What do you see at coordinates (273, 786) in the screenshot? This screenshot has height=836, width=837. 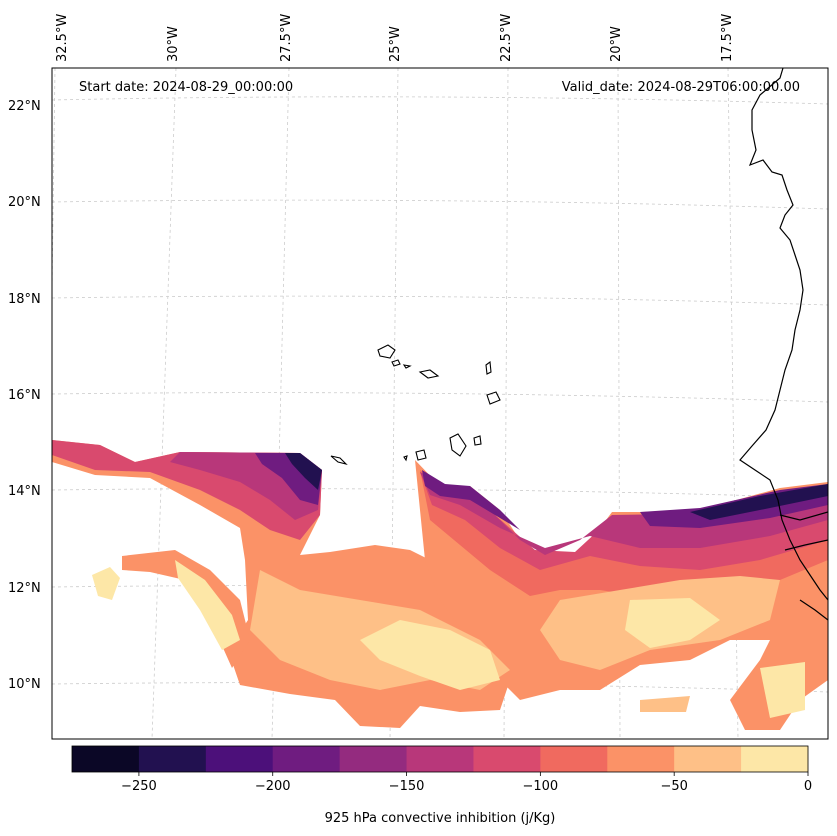 I see `colorbar-tick-label: −200` at bounding box center [273, 786].